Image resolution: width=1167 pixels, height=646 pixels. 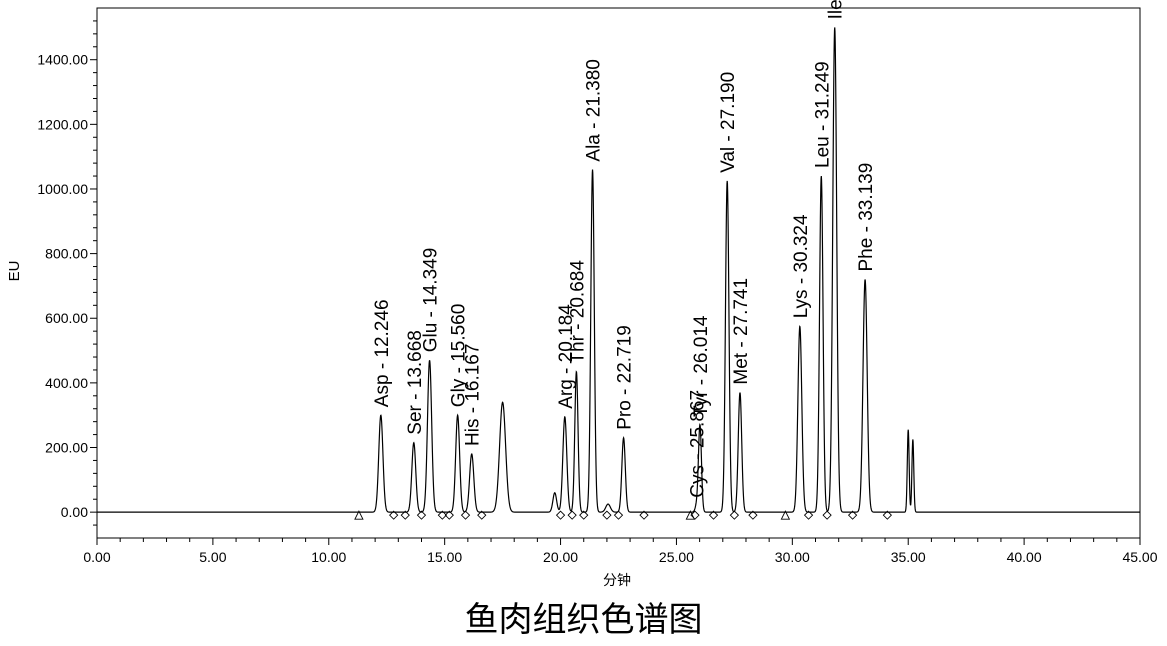 I want to click on peak-label: Leu - 31.249, so click(x=822, y=114).